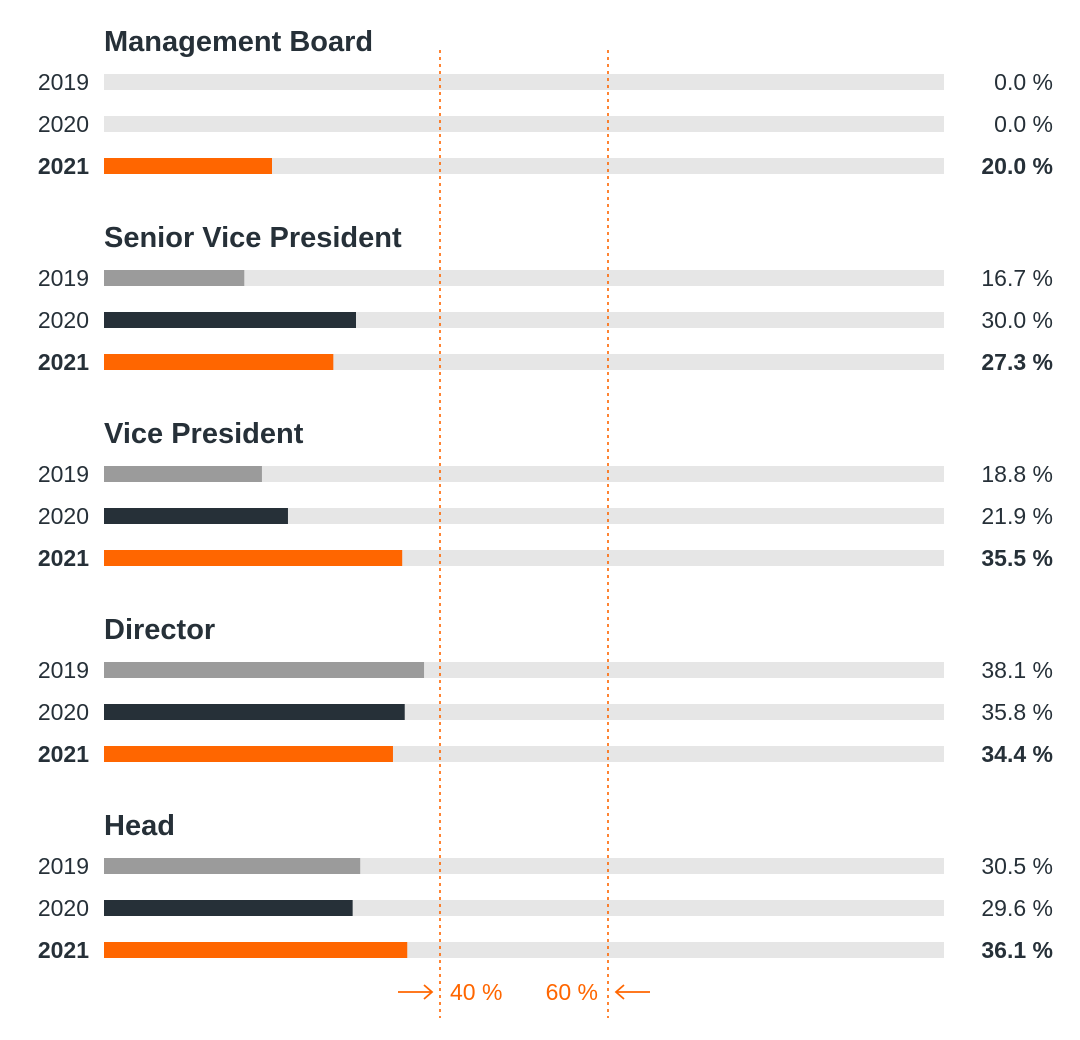 This screenshot has height=1040, width=1080. Describe the element at coordinates (476, 992) in the screenshot. I see `reference-label-40: 40 %` at that location.